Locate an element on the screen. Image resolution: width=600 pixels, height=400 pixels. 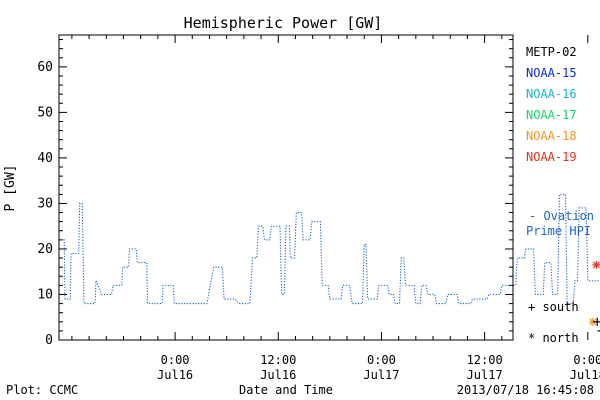
x-tick-date: Jul18 is located at coordinates (585, 375).